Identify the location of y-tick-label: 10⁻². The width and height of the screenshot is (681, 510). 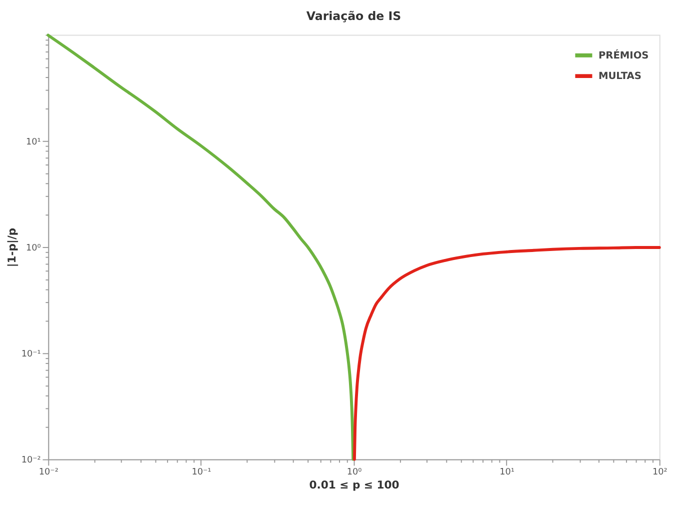
(31, 461).